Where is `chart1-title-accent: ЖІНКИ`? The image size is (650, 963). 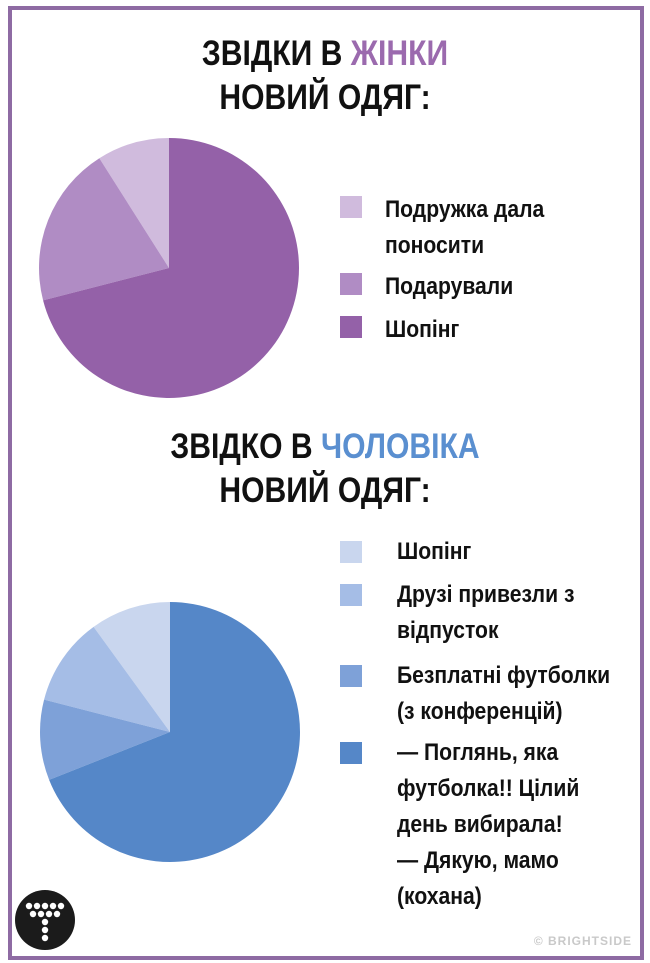 chart1-title-accent: ЖІНКИ is located at coordinates (399, 53).